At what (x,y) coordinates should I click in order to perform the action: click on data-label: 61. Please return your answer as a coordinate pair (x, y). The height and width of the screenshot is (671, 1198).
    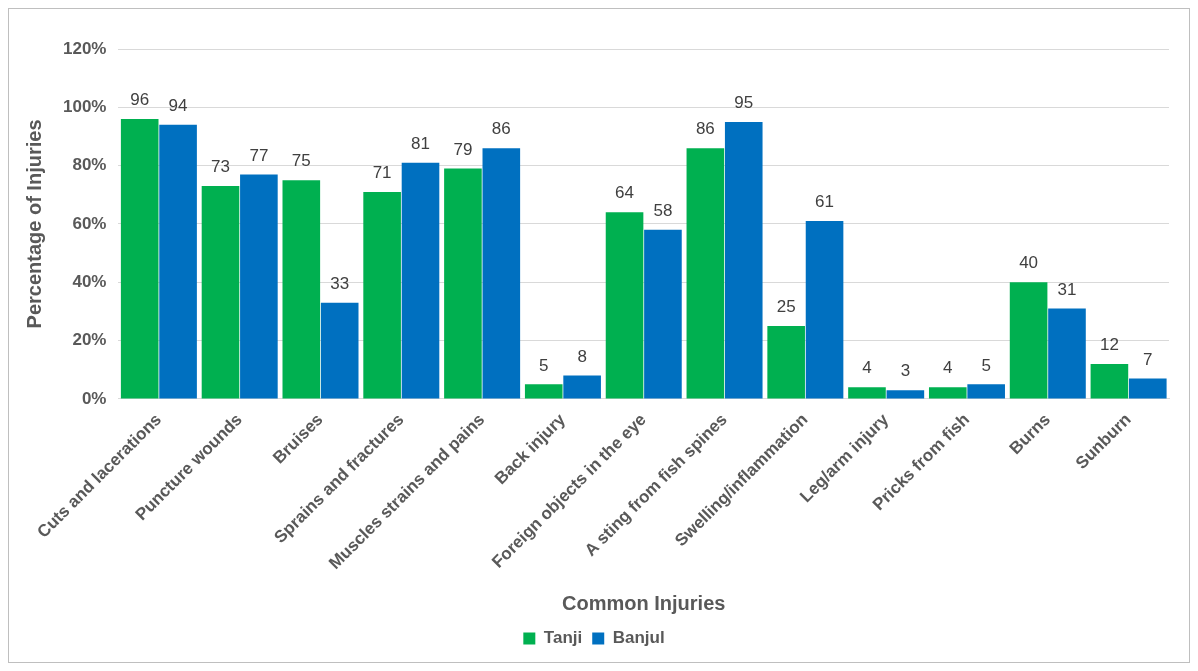
    Looking at the image, I should click on (825, 202).